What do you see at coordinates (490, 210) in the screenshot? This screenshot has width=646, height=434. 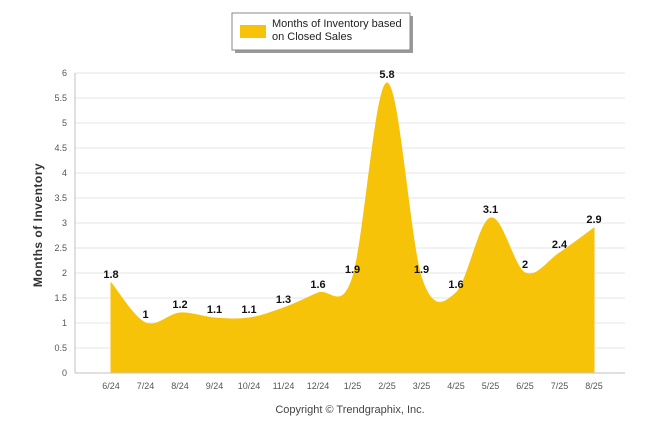 I see `data-label: 3.1` at bounding box center [490, 210].